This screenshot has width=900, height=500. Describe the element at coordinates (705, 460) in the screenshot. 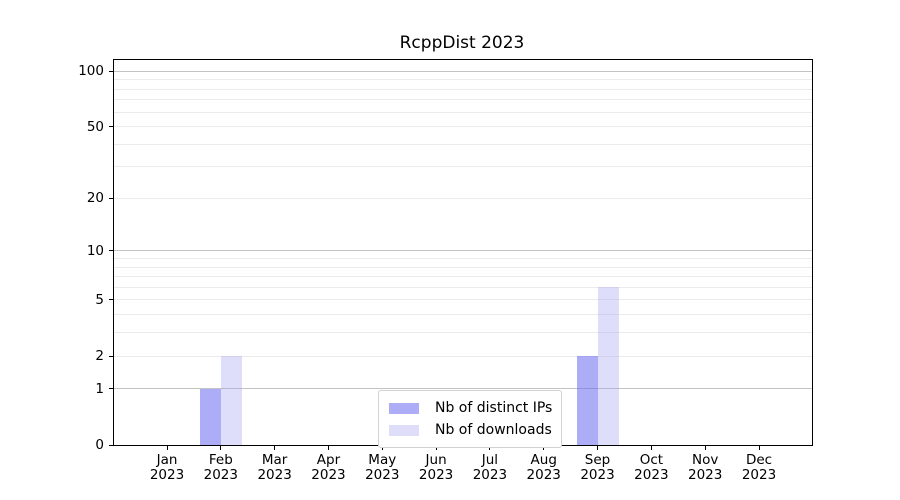

I see `x-tick-month: Nov` at that location.